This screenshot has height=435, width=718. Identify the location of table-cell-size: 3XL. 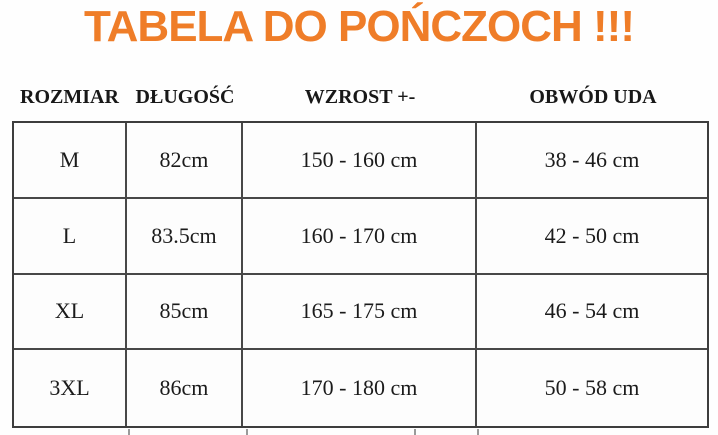
(70, 388).